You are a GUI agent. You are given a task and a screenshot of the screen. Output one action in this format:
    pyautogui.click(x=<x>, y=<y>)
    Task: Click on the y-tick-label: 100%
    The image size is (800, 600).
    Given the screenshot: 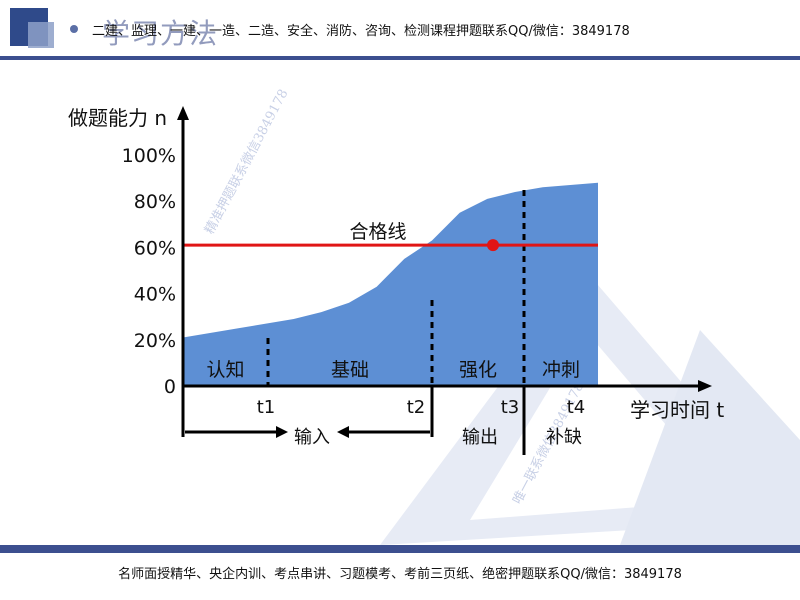 What is the action you would take?
    pyautogui.click(x=149, y=156)
    